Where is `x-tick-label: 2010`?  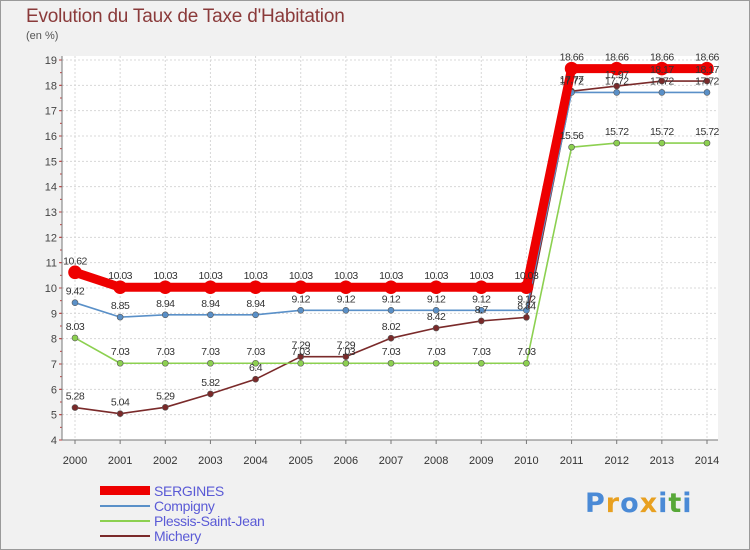
x-tick-label: 2010 is located at coordinates (526, 461).